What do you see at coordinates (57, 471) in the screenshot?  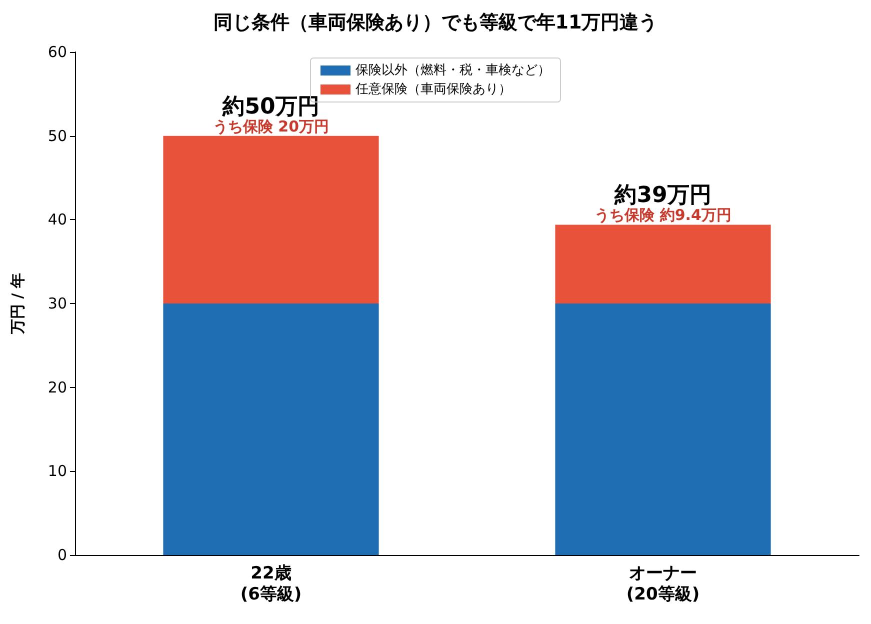 I see `y-tick-label: 10` at bounding box center [57, 471].